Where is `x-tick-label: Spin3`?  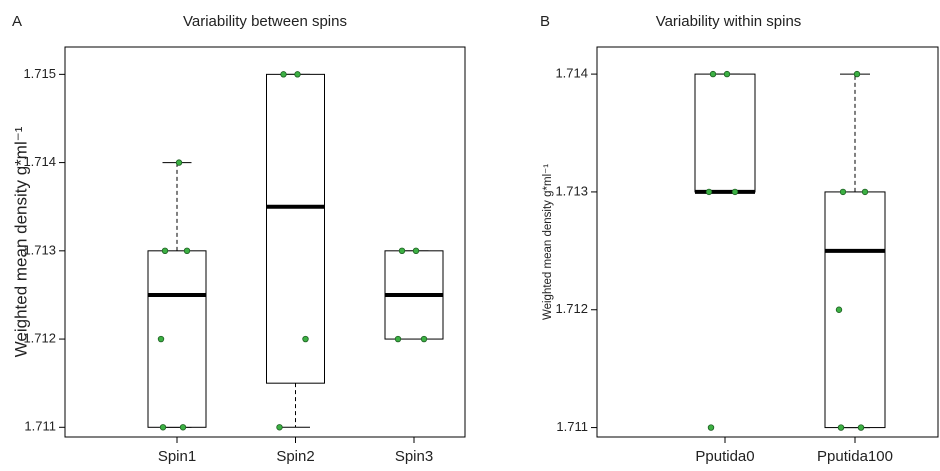
x-tick-label: Spin3 is located at coordinates (414, 456).